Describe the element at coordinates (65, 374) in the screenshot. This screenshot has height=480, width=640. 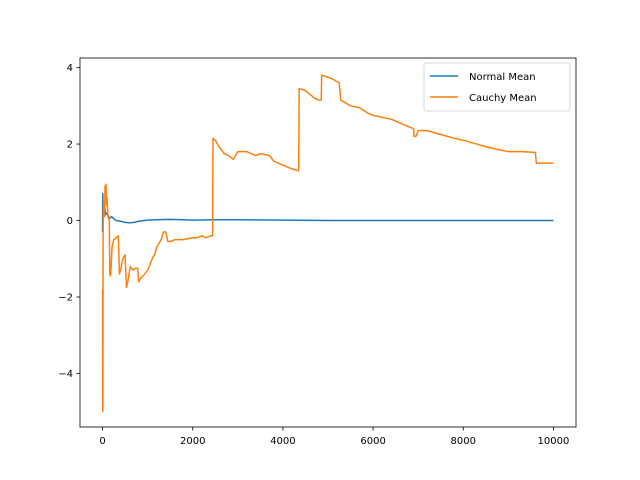
I see `y-tick-label: −4` at that location.